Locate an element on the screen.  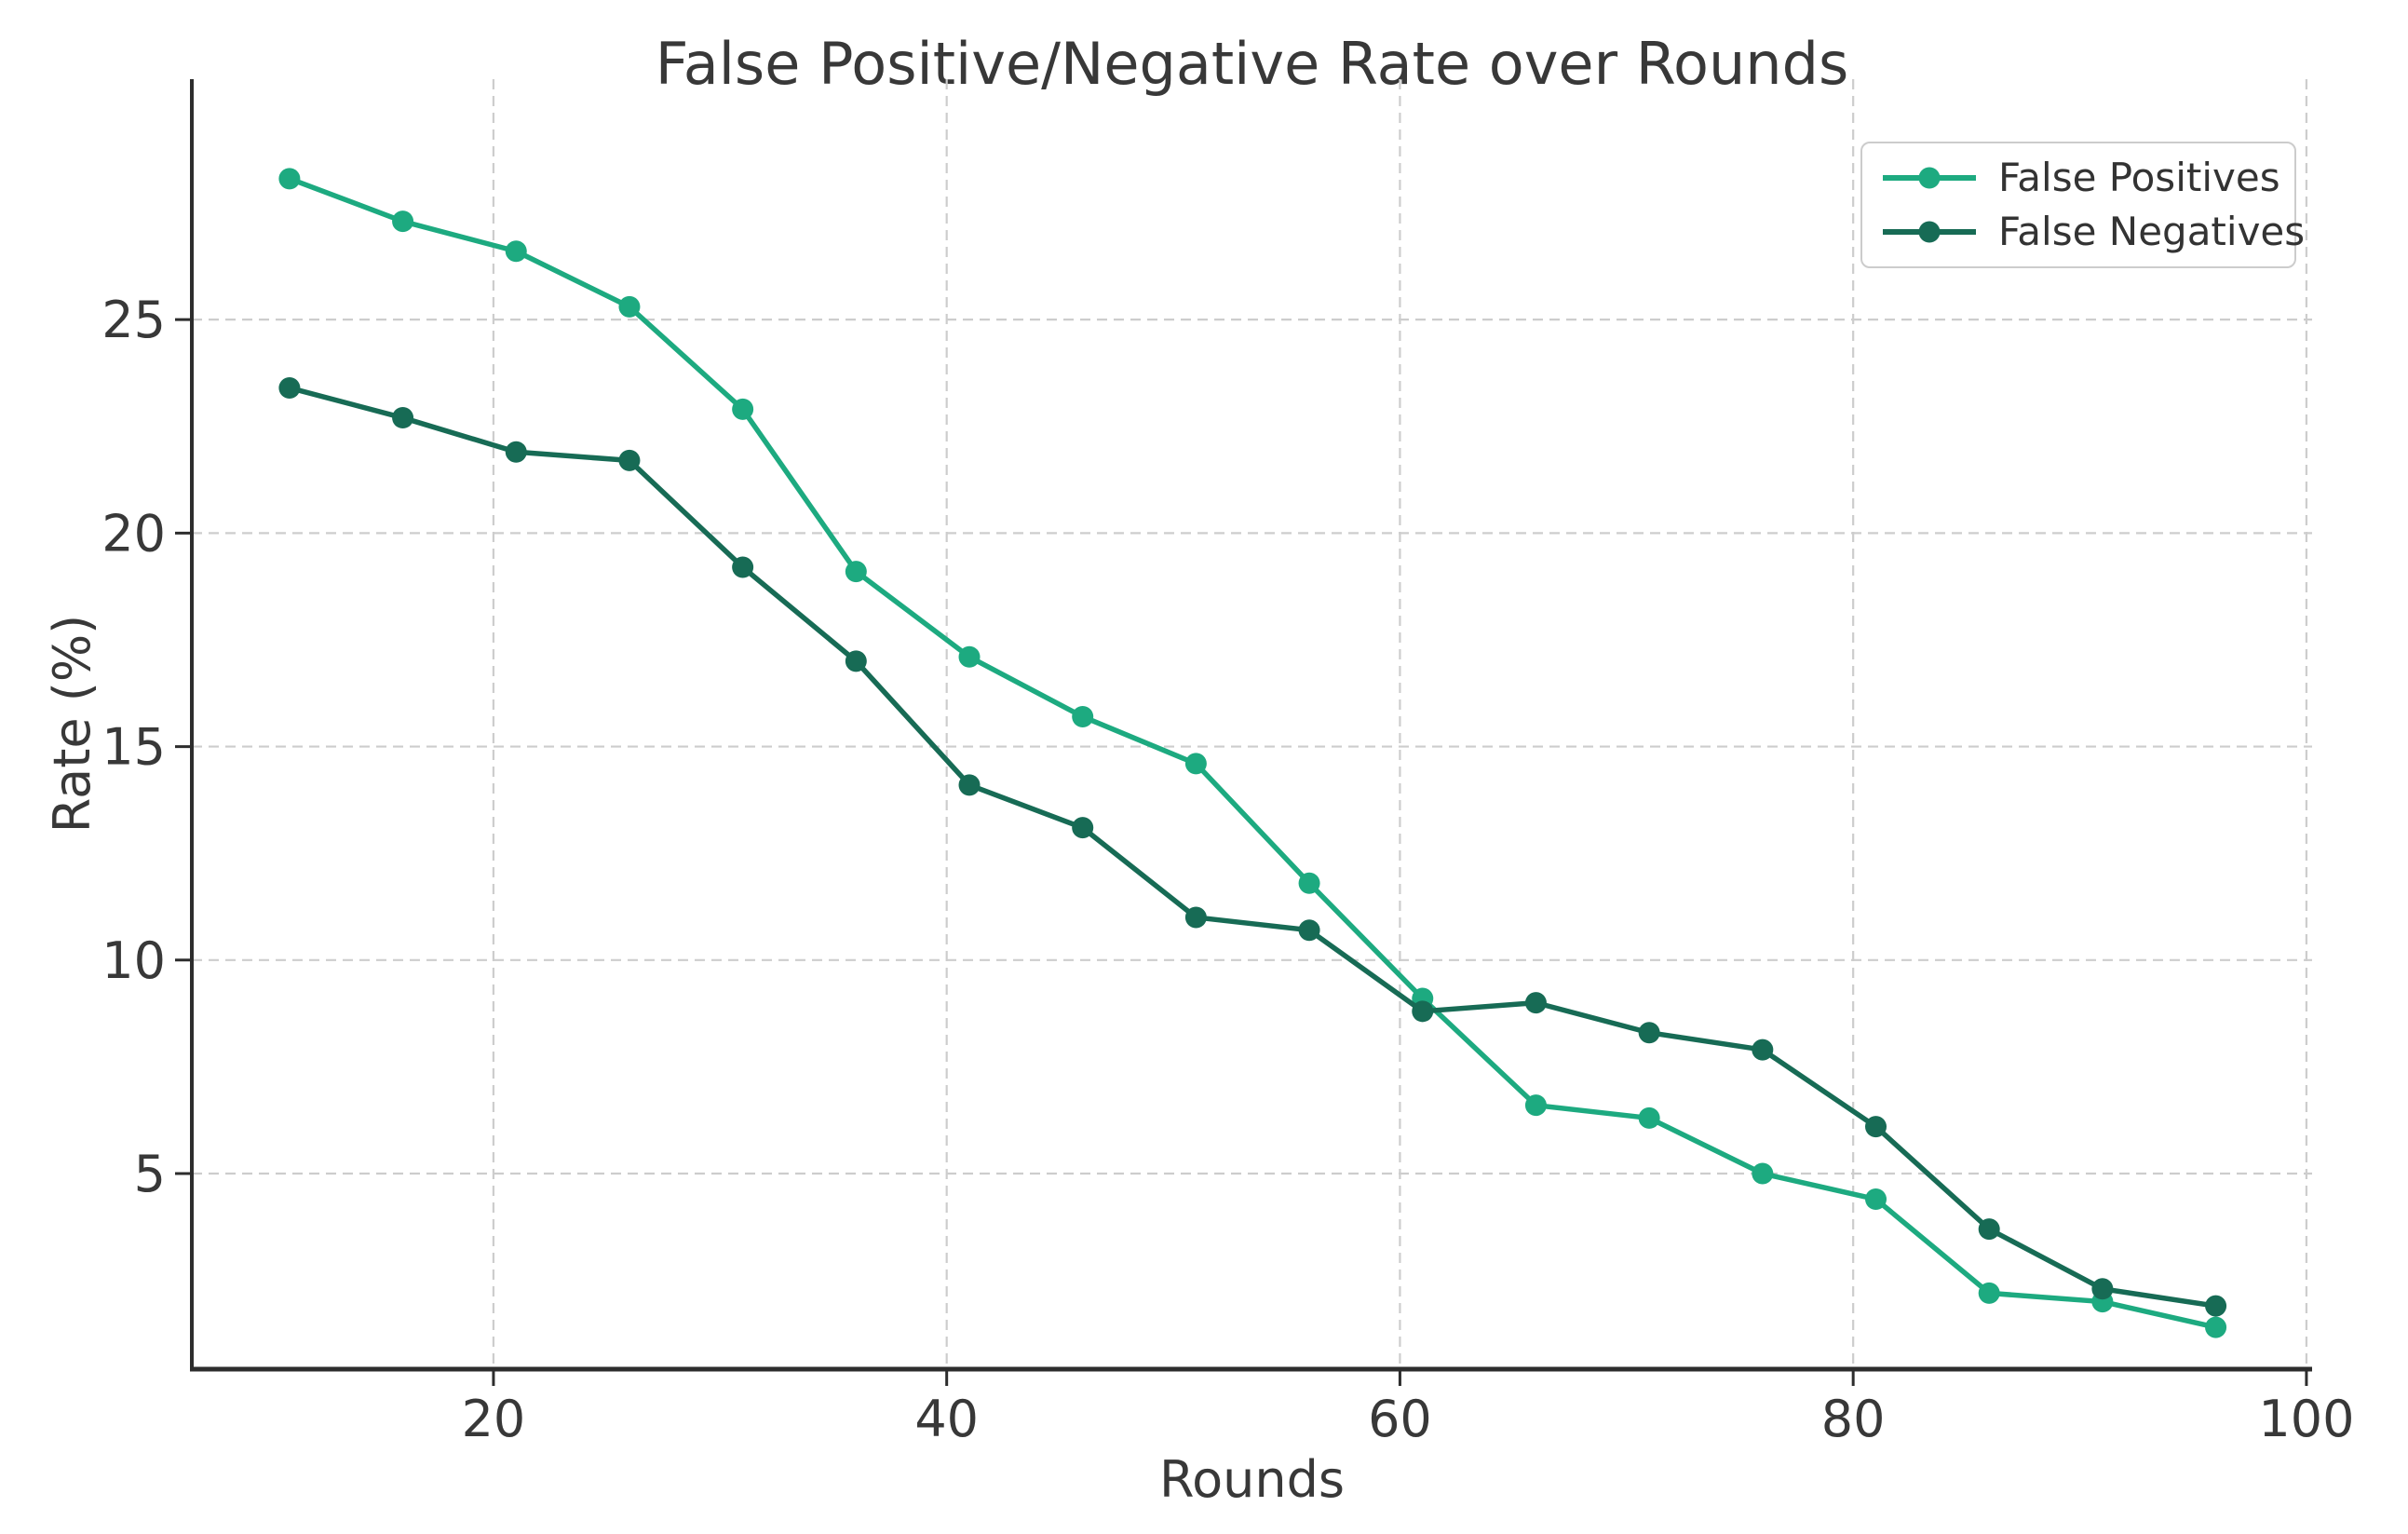
x-tick-label-80: 80 is located at coordinates (1854, 1419).